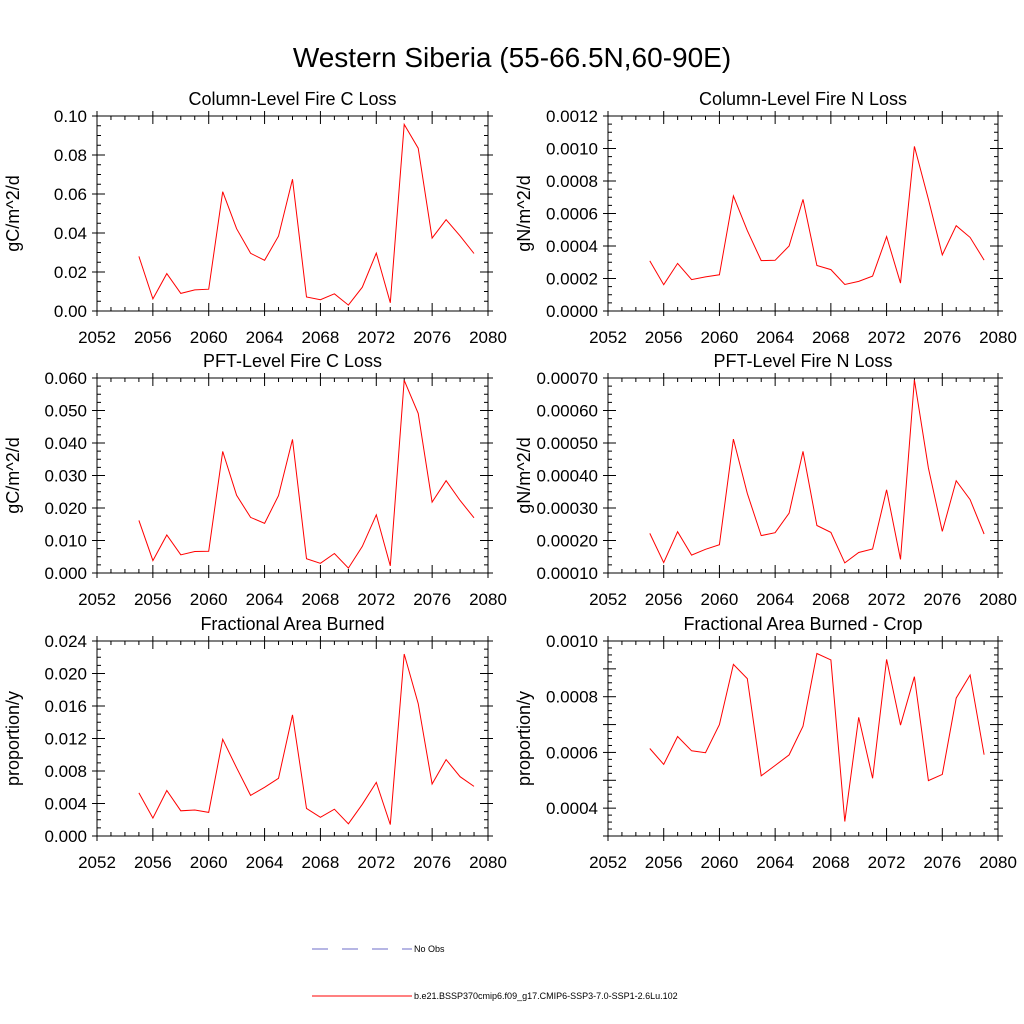  I want to click on y-tick-label: 0.00040, so click(567, 476).